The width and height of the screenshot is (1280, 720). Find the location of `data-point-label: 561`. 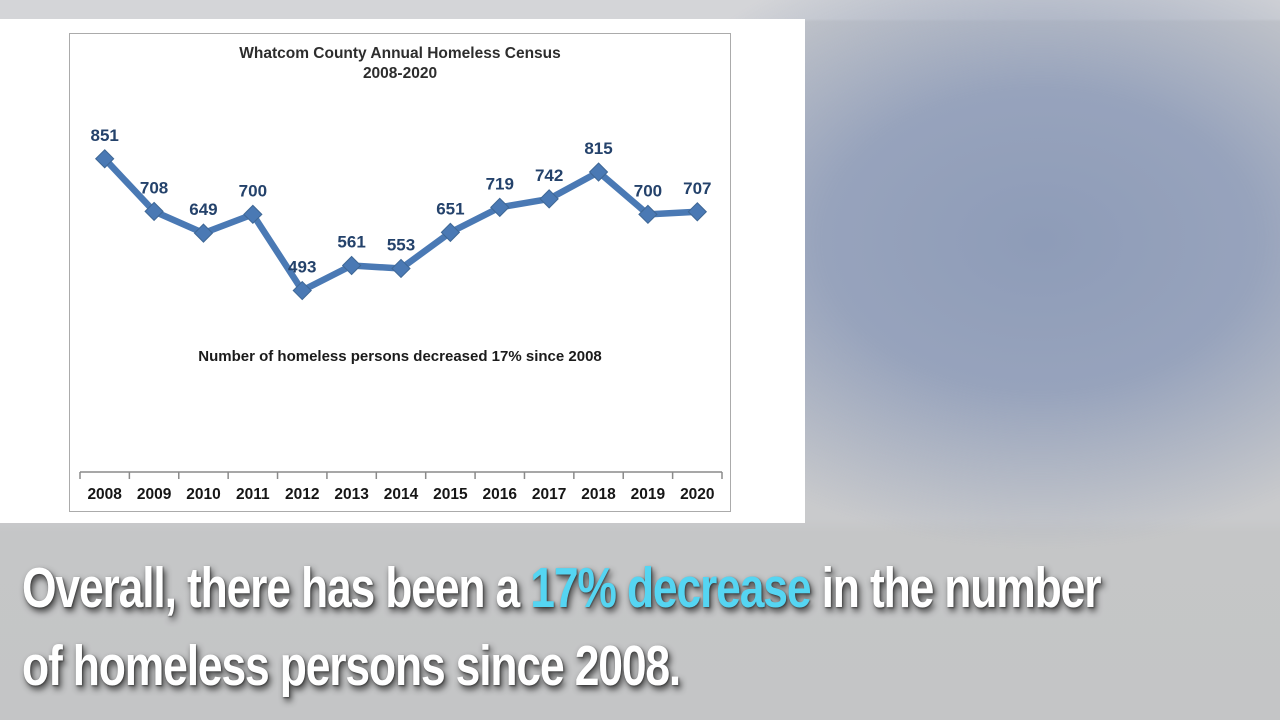

data-point-label: 561 is located at coordinates (351, 242).